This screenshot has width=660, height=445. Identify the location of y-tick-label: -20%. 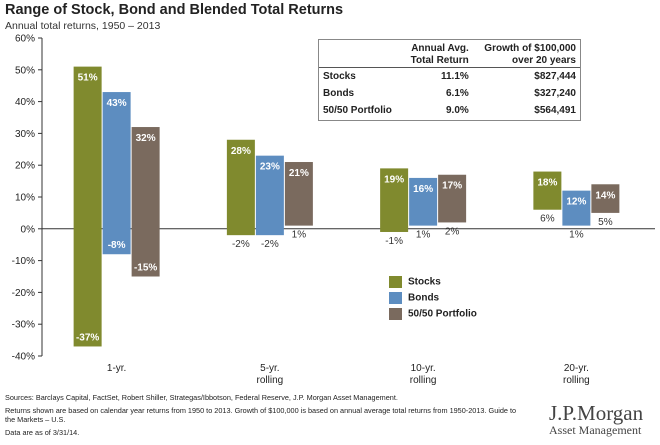
(23, 293).